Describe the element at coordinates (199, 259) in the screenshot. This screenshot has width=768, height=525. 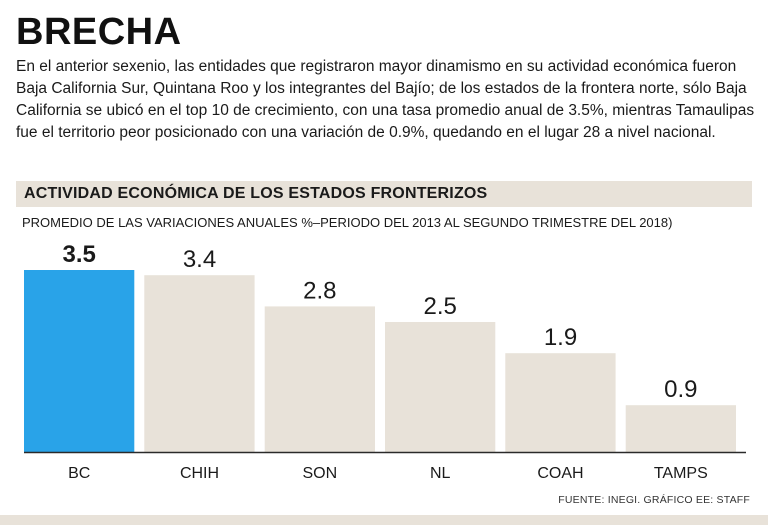
I see `value-label-chih: 3.4` at that location.